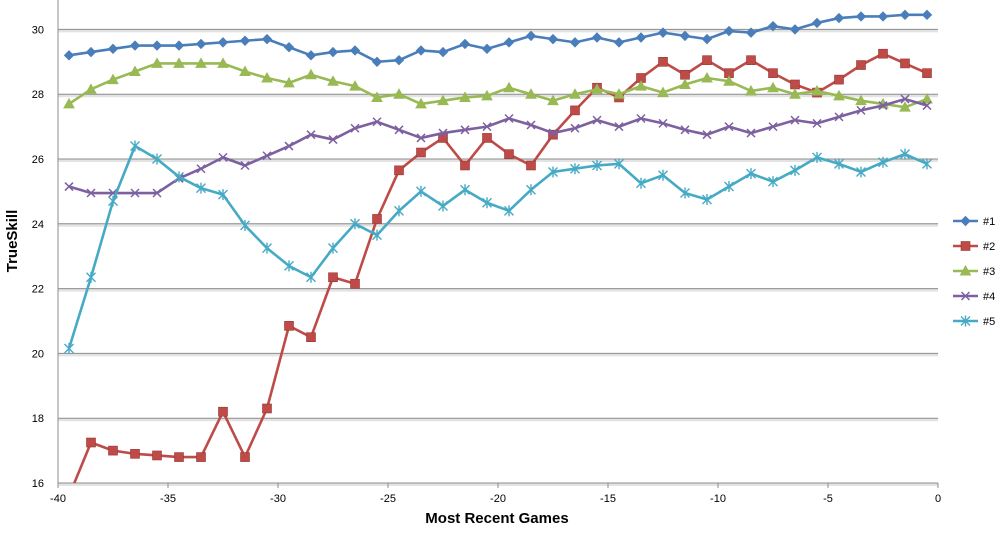  I want to click on y-tick-label: 26, so click(38, 160).